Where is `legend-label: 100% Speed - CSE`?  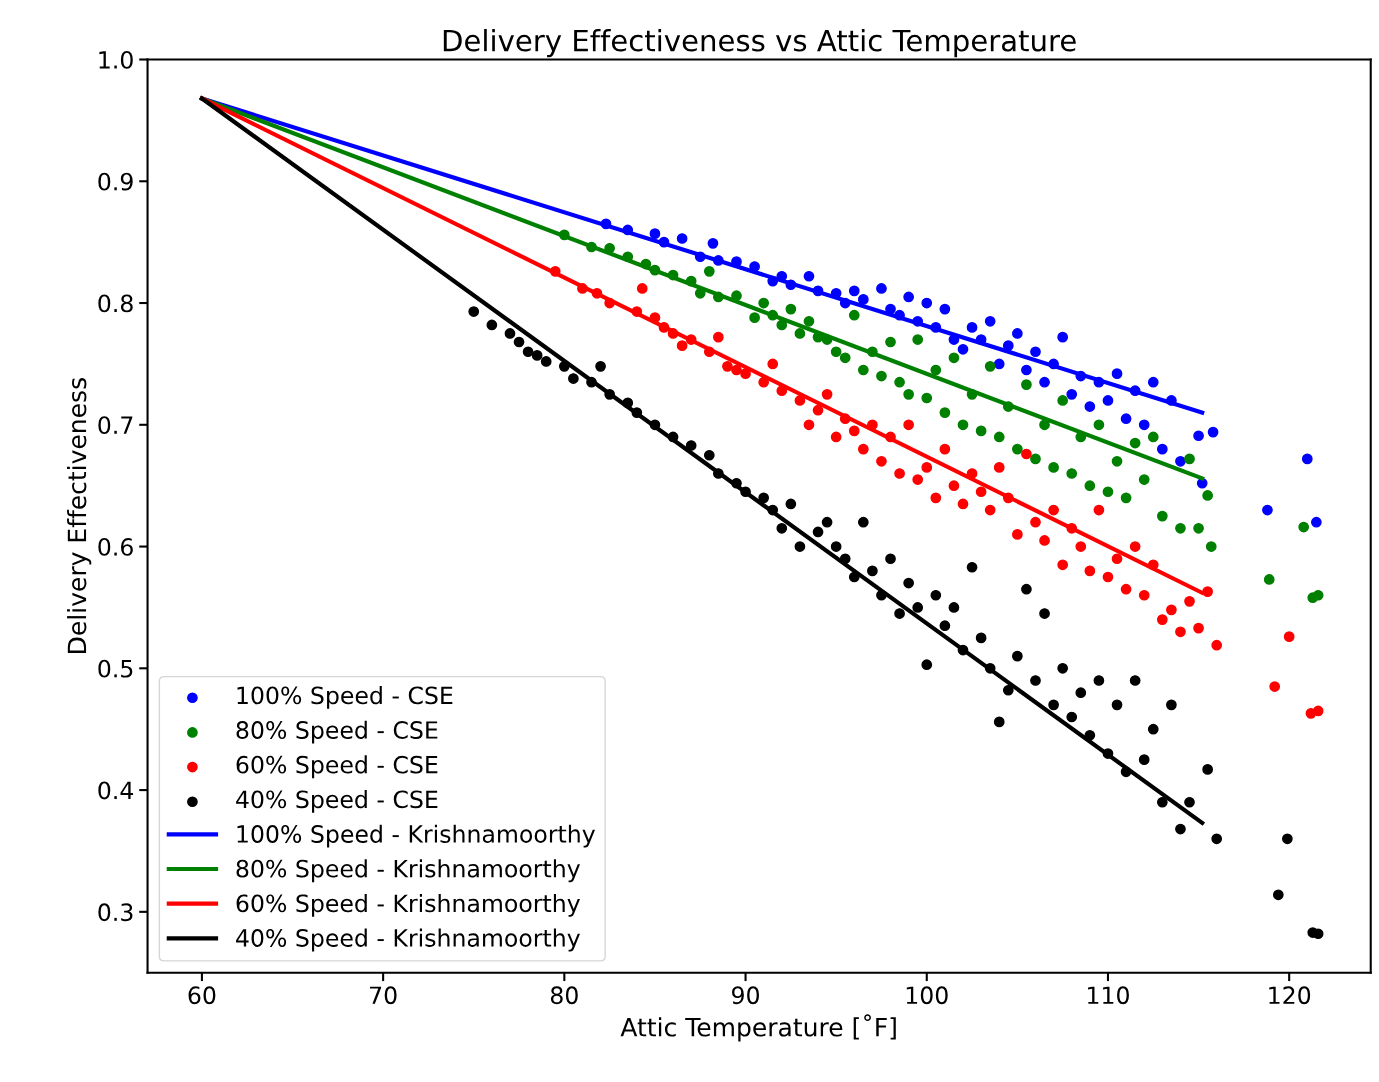 legend-label: 100% Speed - CSE is located at coordinates (345, 697).